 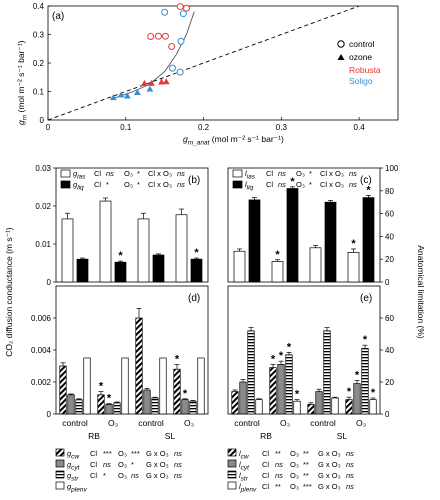 I want to click on x-axis-label-part: (mol m⁻² s⁻¹ bar⁻¹), so click(x=246, y=139).